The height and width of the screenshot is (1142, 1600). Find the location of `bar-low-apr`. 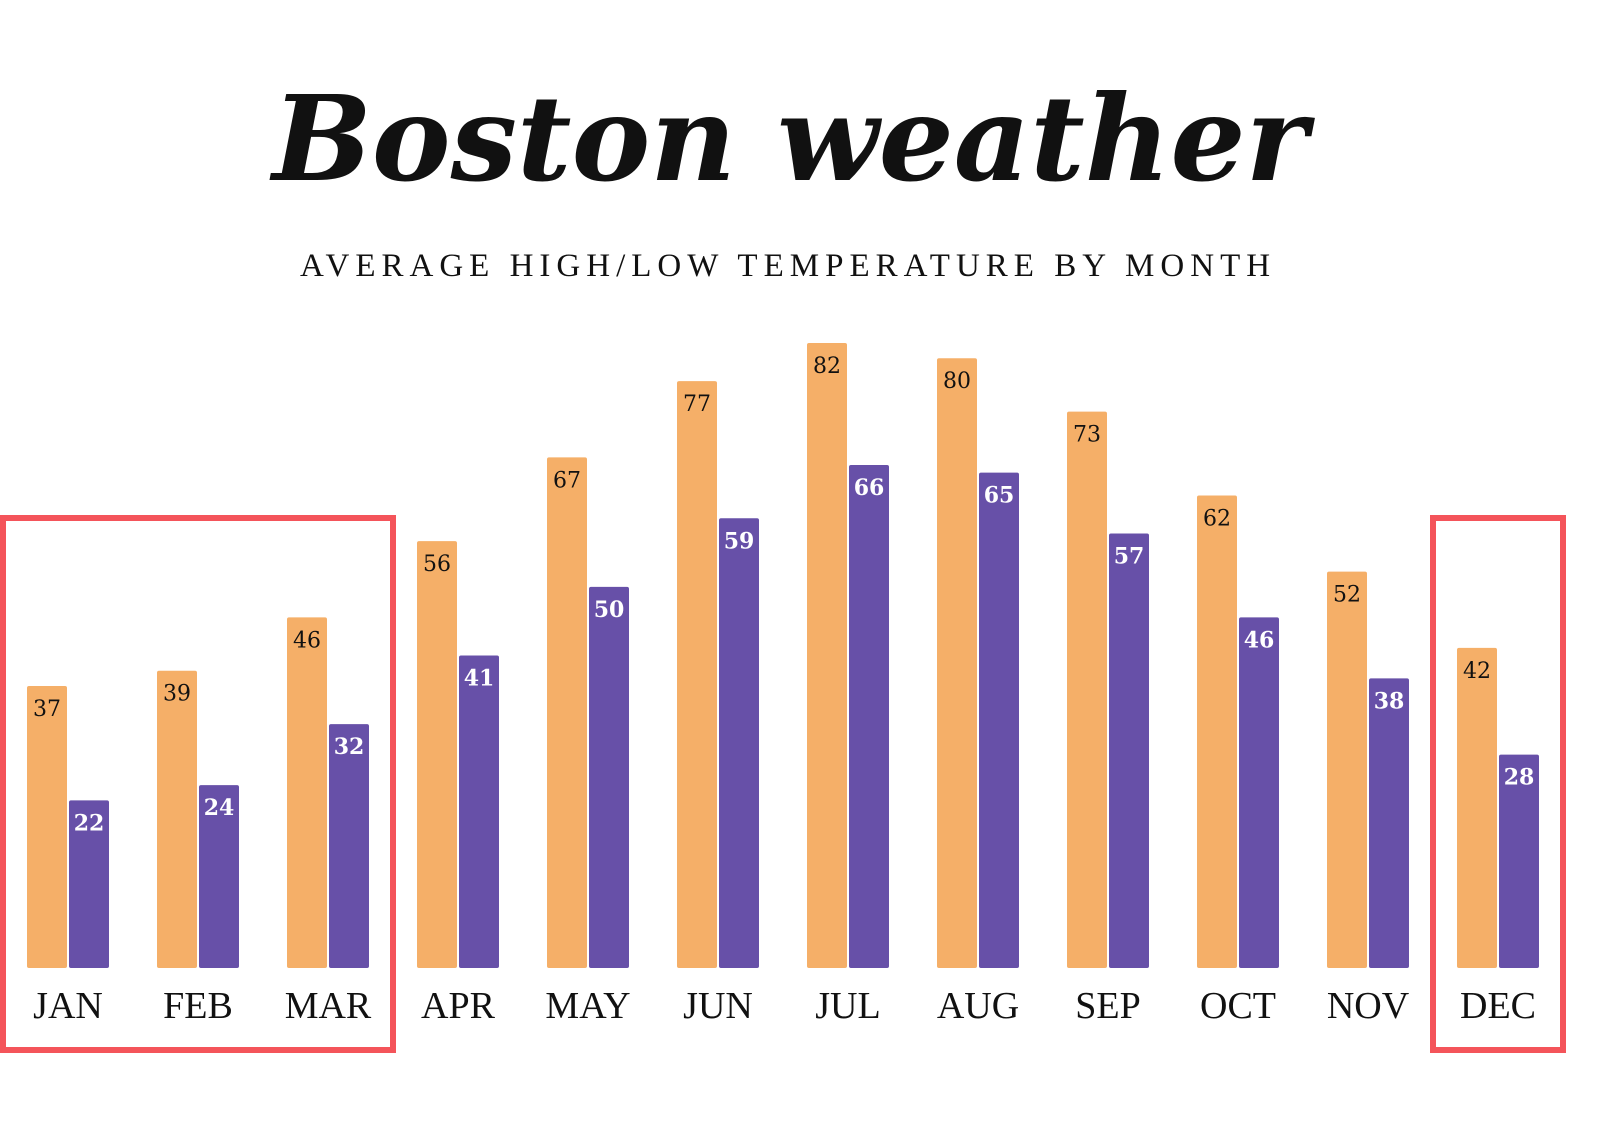

bar-low-apr is located at coordinates (479, 811).